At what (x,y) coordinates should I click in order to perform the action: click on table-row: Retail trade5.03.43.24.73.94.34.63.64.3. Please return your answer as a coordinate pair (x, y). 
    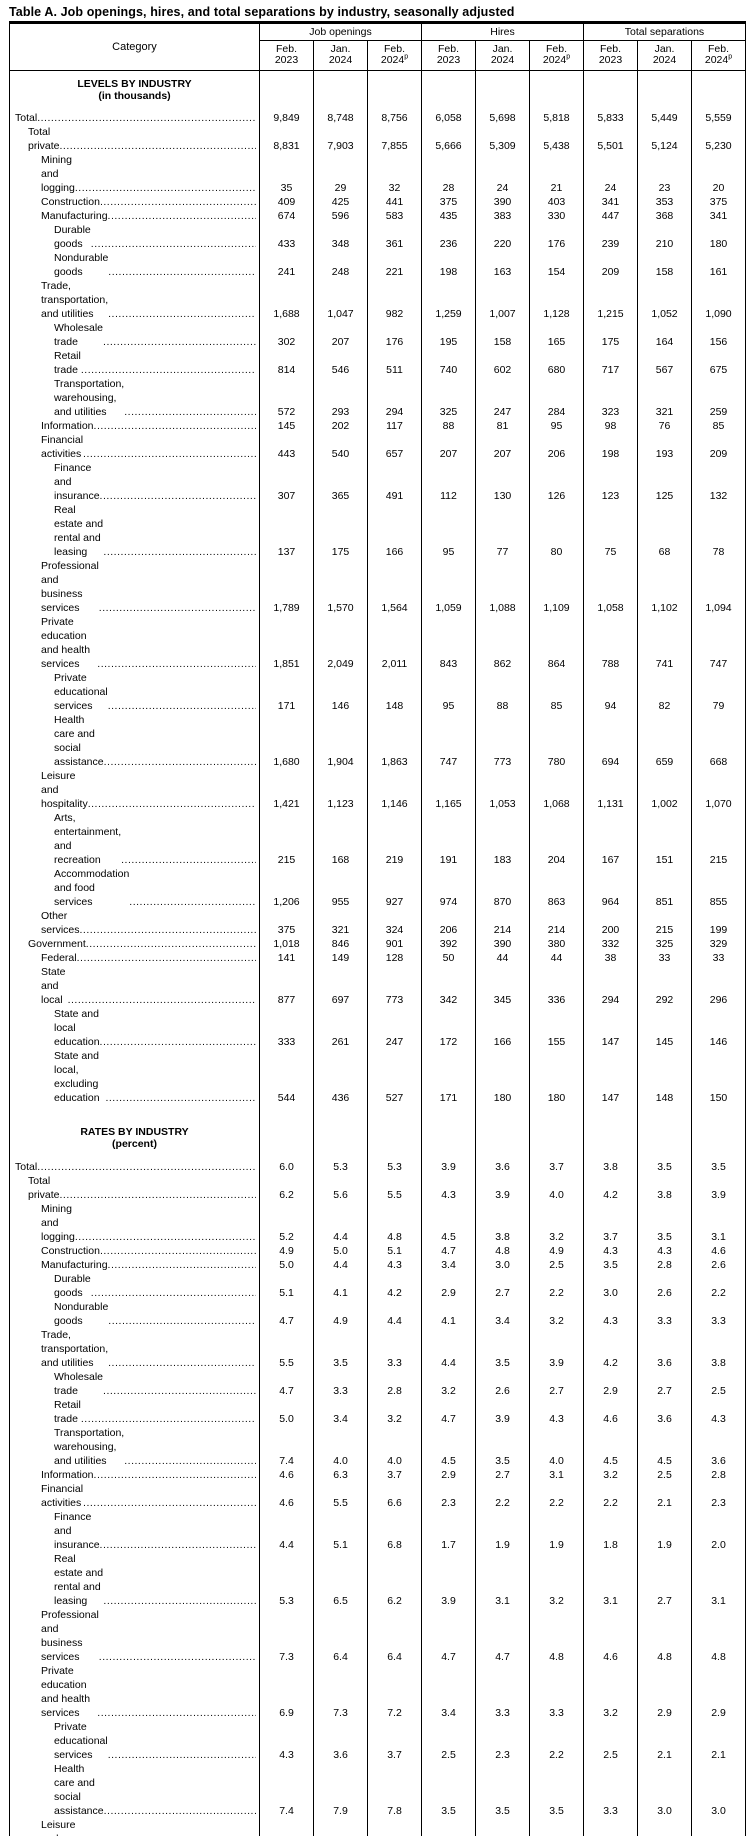
    Looking at the image, I should click on (378, 1412).